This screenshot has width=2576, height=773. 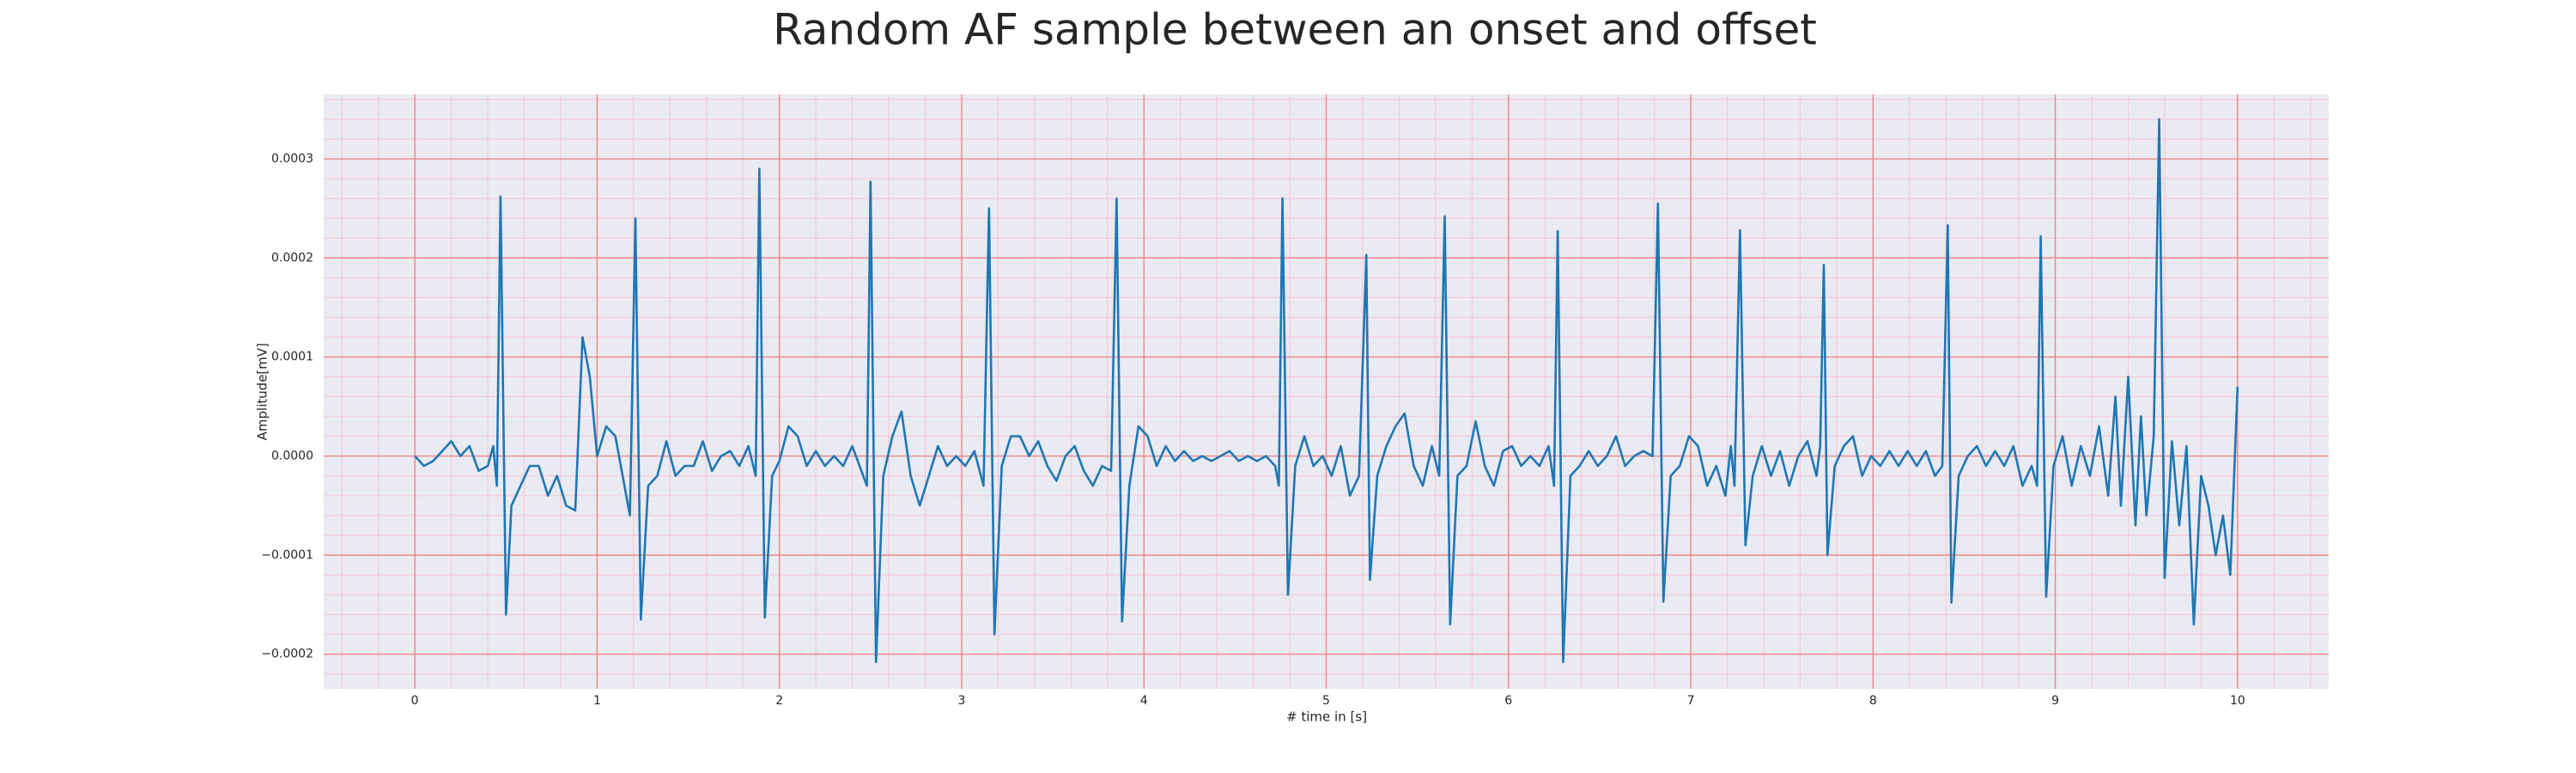 What do you see at coordinates (287, 555) in the screenshot?
I see `y-tick-label: −0.0001` at bounding box center [287, 555].